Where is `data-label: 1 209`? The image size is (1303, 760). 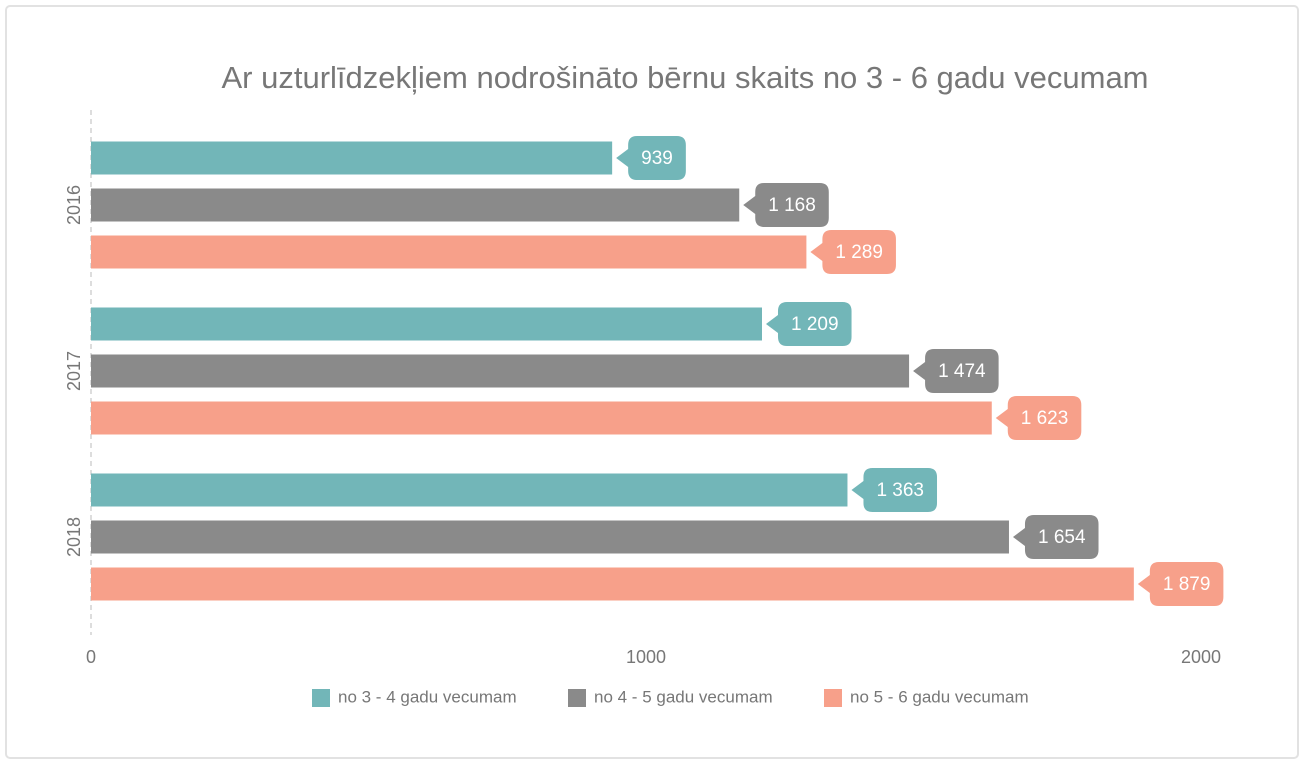
data-label: 1 209 is located at coordinates (815, 324).